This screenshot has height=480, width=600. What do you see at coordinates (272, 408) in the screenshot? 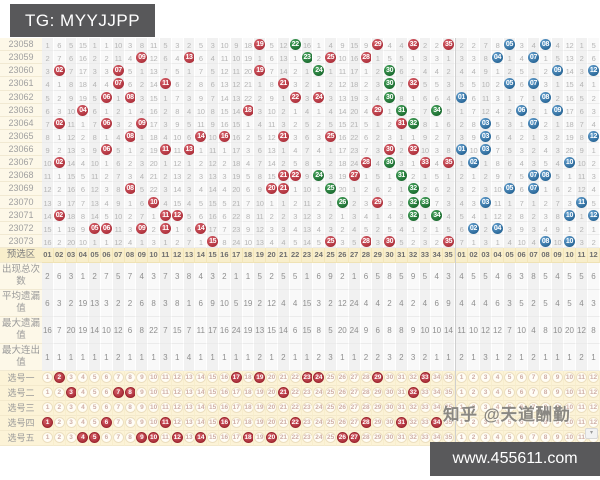
I see `front-pick-cell: 20` at bounding box center [272, 408].